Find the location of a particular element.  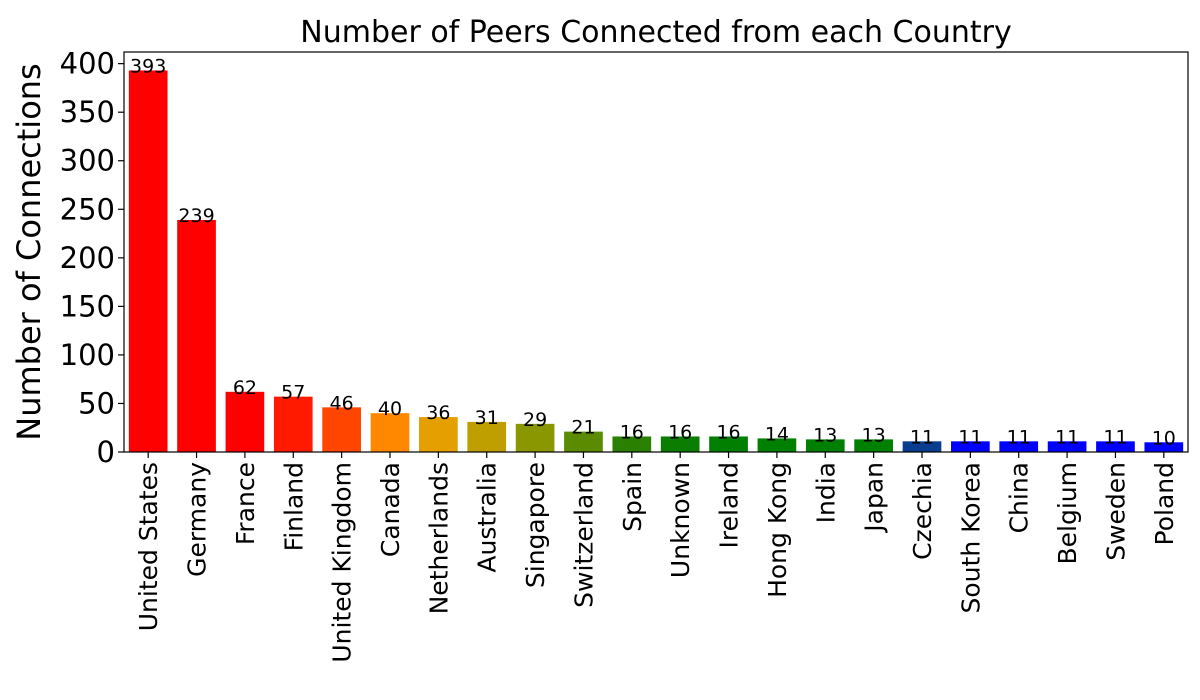

y-tick-label-300: 300 is located at coordinates (87, 161).